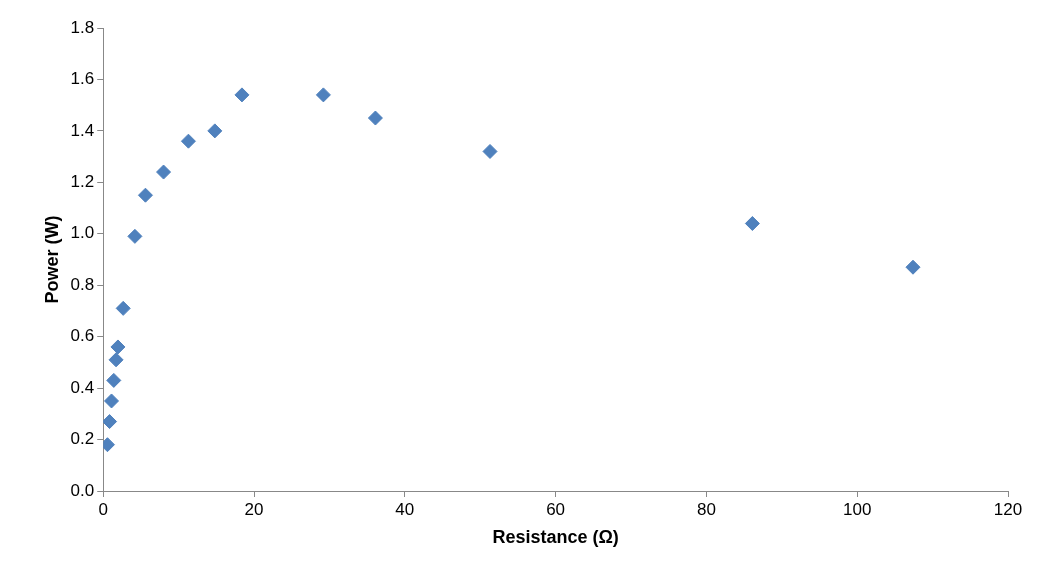  What do you see at coordinates (51, 259) in the screenshot?
I see `y-axis-title: Power (W)` at bounding box center [51, 259].